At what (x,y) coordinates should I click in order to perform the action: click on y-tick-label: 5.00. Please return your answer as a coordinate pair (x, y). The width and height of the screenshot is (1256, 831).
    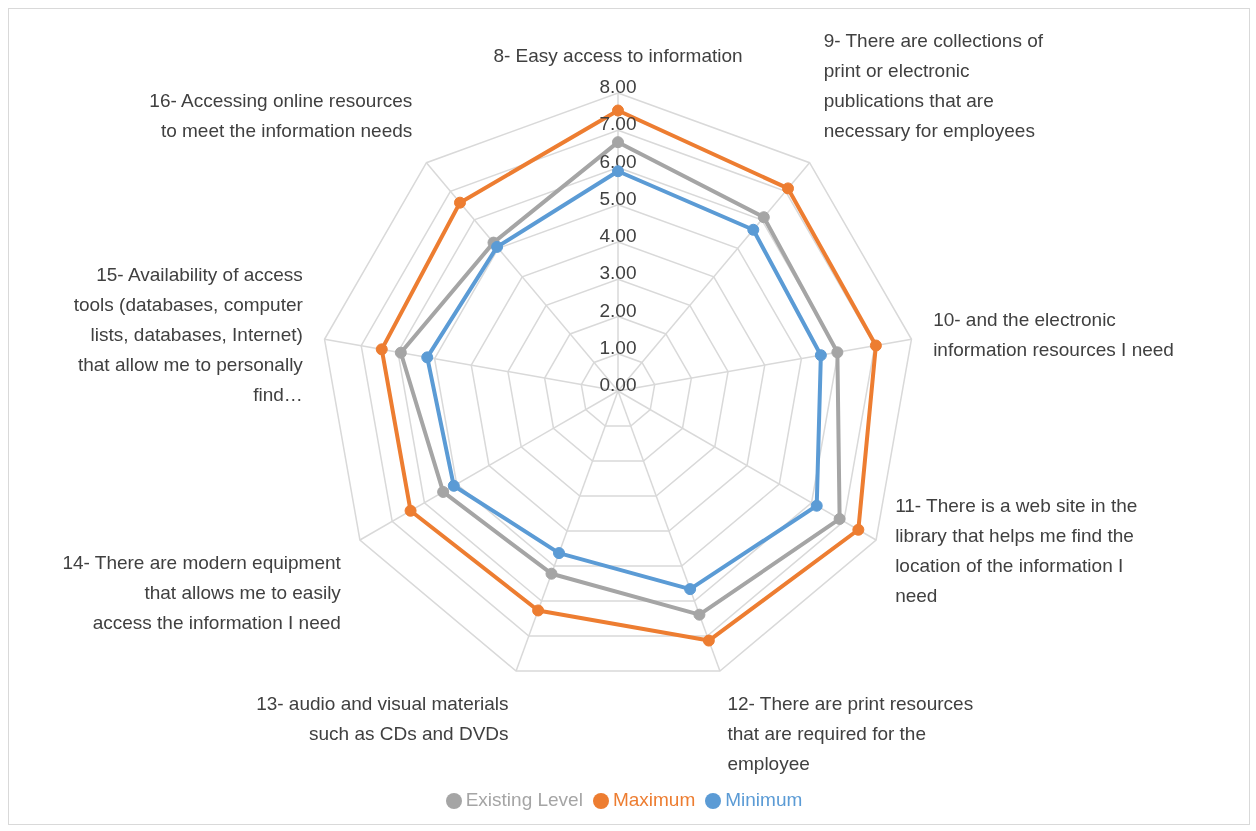
    Looking at the image, I should click on (618, 198).